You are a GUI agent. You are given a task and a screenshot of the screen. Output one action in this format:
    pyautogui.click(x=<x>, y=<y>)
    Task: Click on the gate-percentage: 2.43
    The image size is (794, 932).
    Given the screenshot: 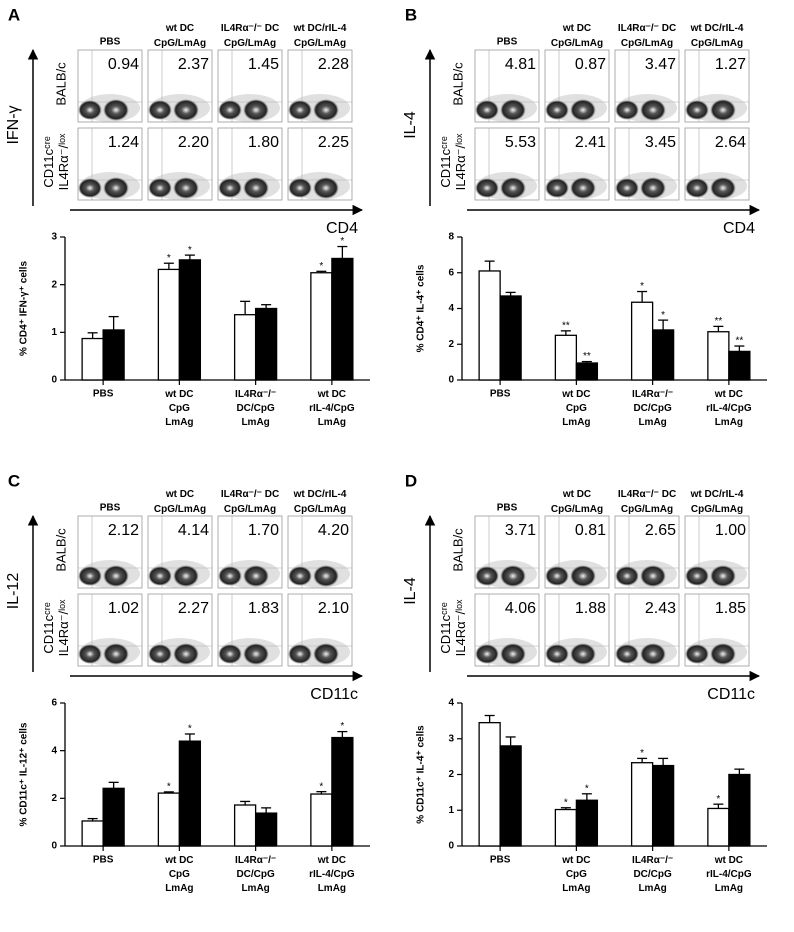 What is the action you would take?
    pyautogui.click(x=660, y=608)
    